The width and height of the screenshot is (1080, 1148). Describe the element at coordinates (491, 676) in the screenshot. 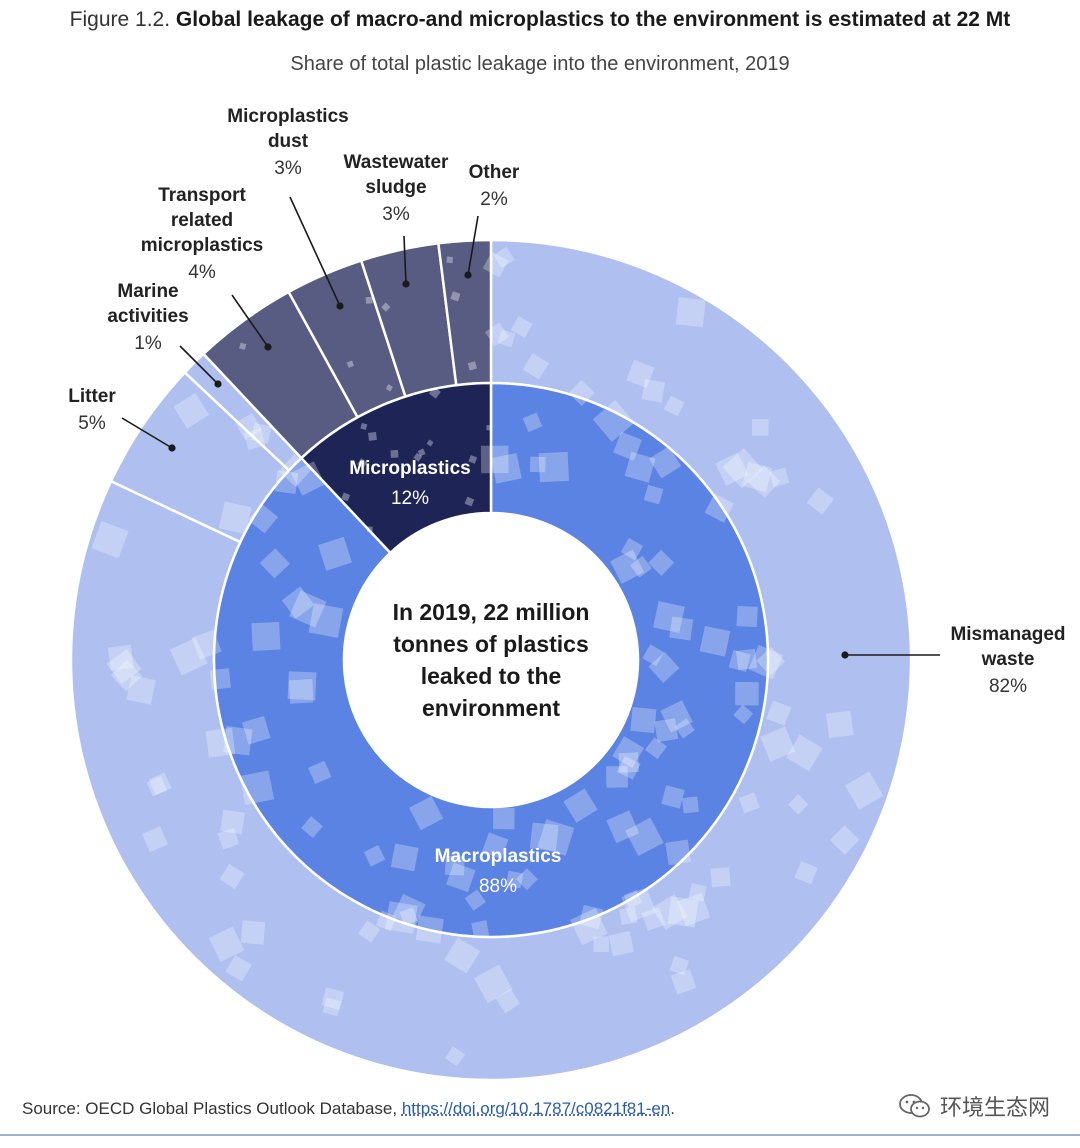

I see `center-text-line: leaked to the` at that location.